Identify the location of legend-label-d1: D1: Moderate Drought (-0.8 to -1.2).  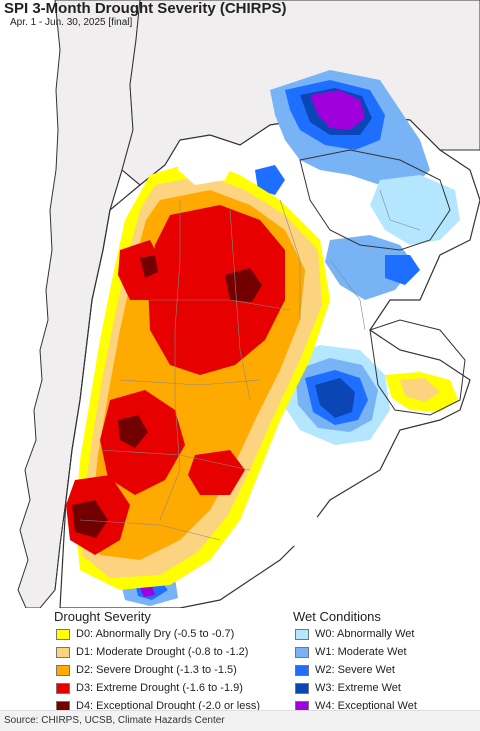
(162, 652).